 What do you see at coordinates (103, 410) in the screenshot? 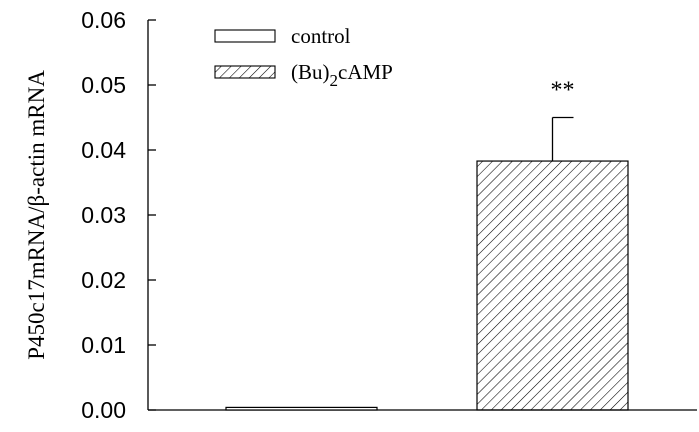
I see `y-tick-label: 0.00` at bounding box center [103, 410].